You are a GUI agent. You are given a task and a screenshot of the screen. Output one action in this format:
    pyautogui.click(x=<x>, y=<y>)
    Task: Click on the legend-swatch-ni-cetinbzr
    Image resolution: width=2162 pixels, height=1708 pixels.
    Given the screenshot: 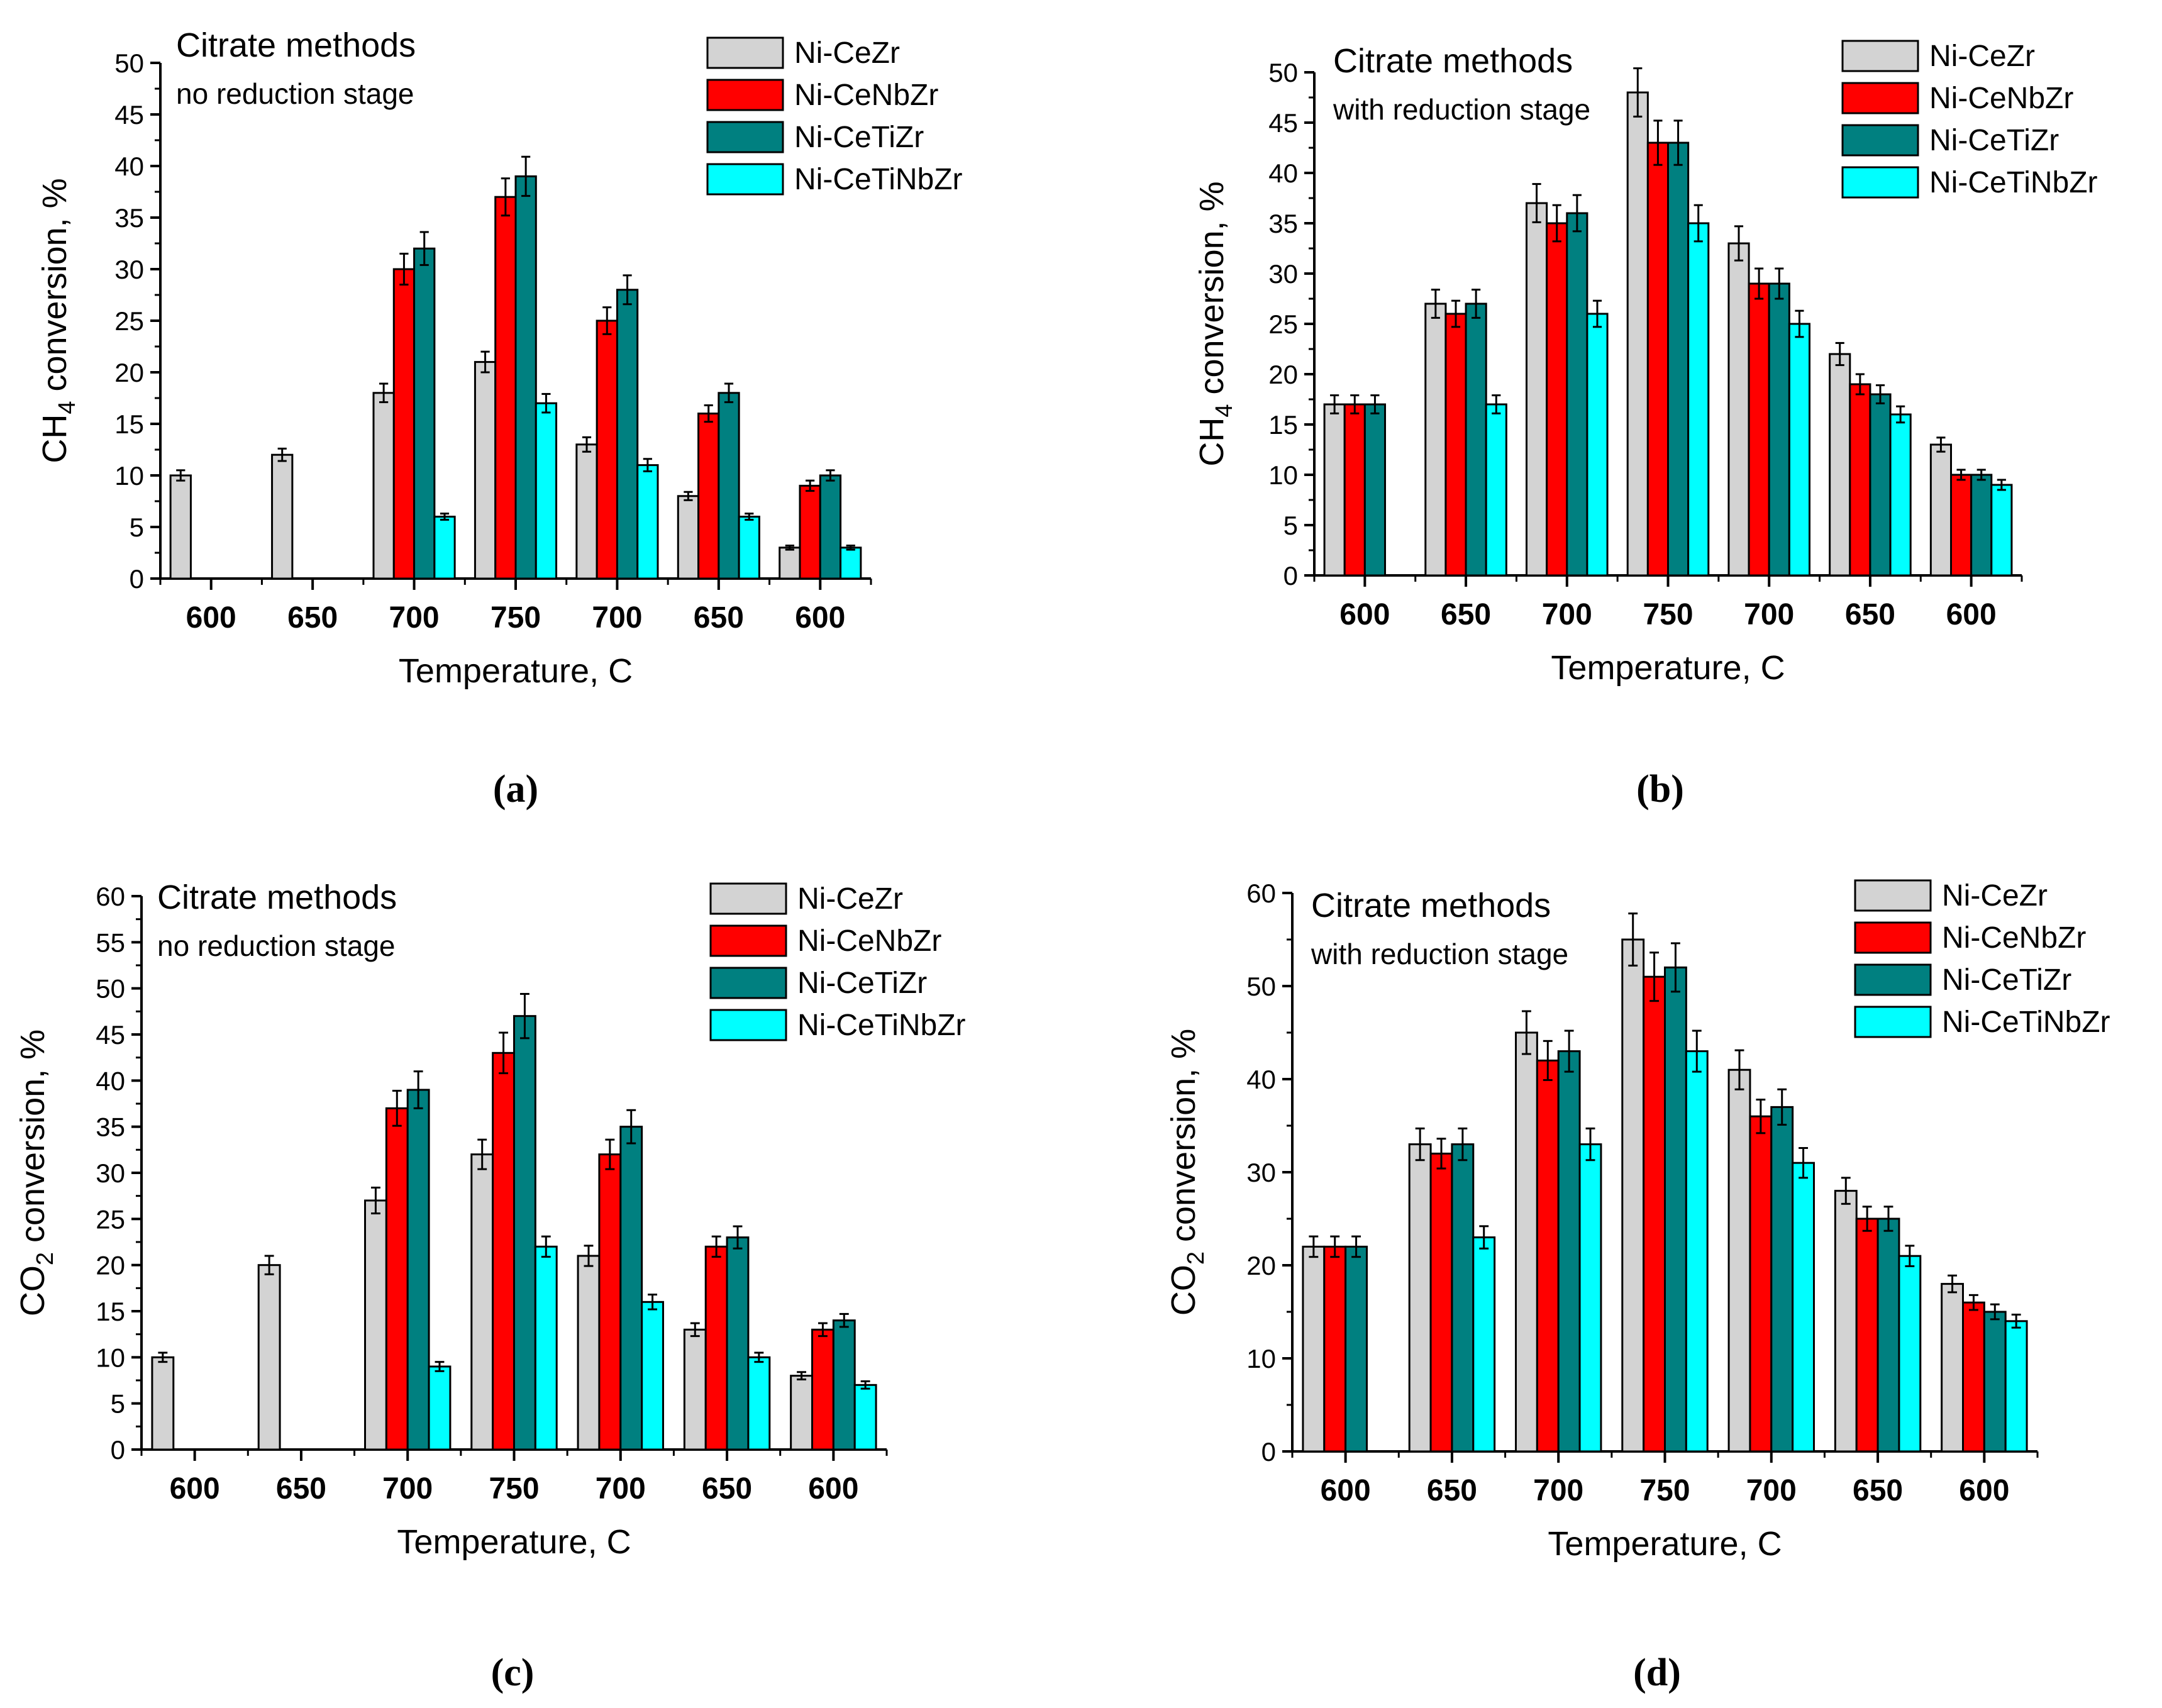 What is the action you would take?
    pyautogui.click(x=745, y=179)
    